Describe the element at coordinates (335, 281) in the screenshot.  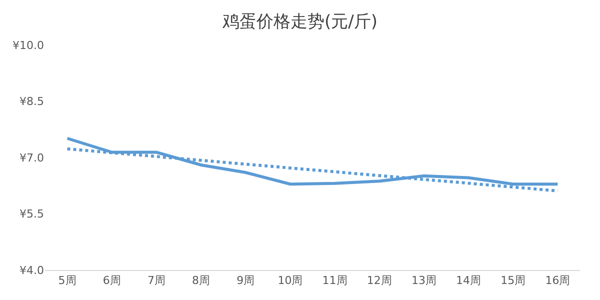
I see `x-tick-label: 11周` at that location.